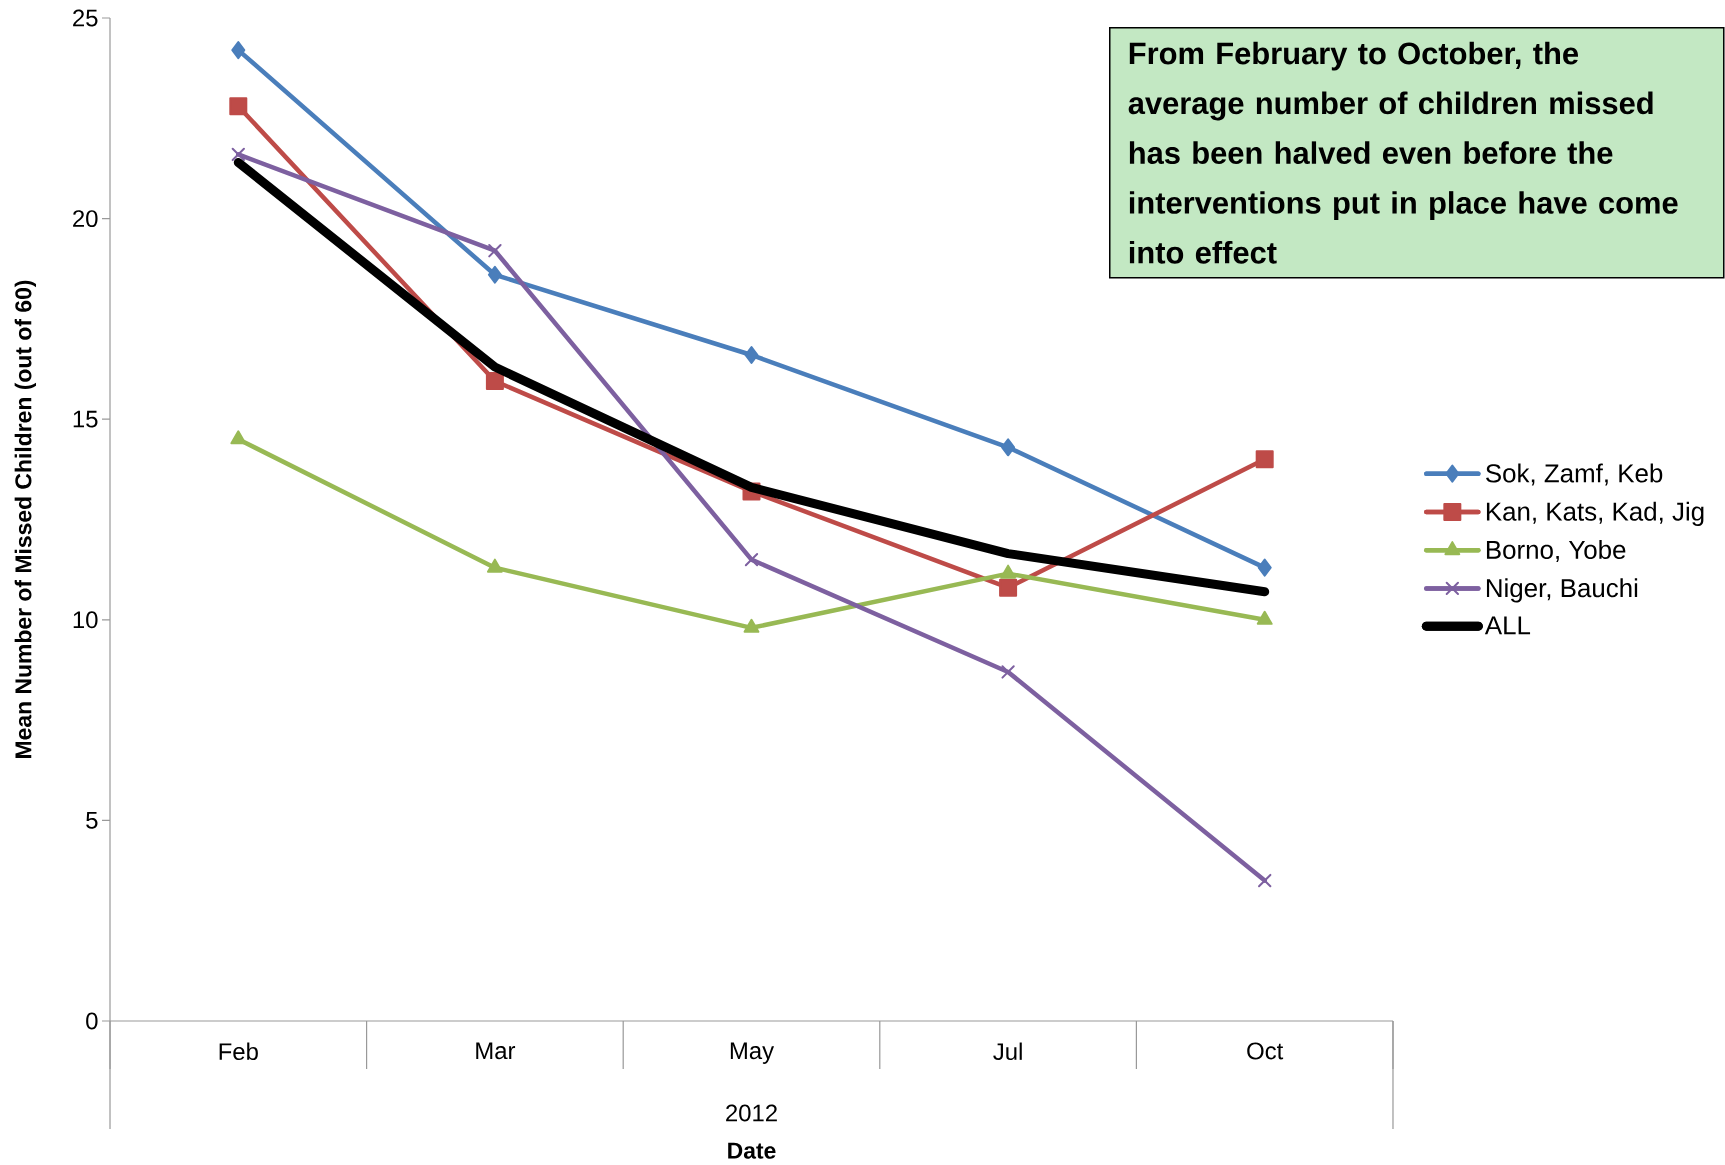 This screenshot has height=1165, width=1725. Describe the element at coordinates (85, 419) in the screenshot. I see `y-tick-label: 15` at that location.